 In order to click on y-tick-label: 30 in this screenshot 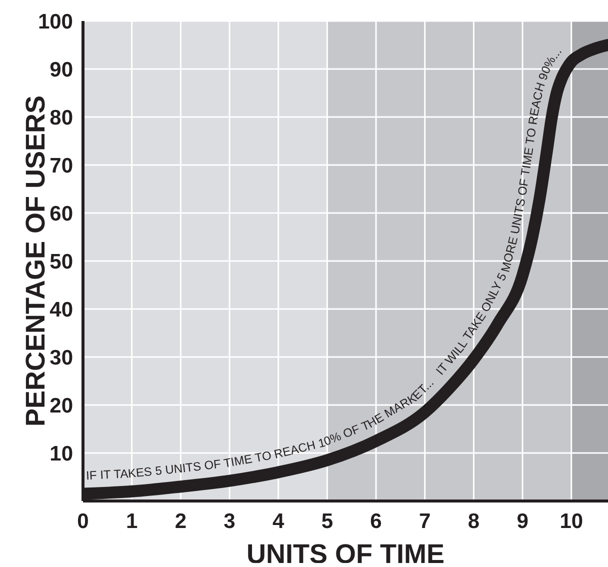, I will do `click(61, 358)`.